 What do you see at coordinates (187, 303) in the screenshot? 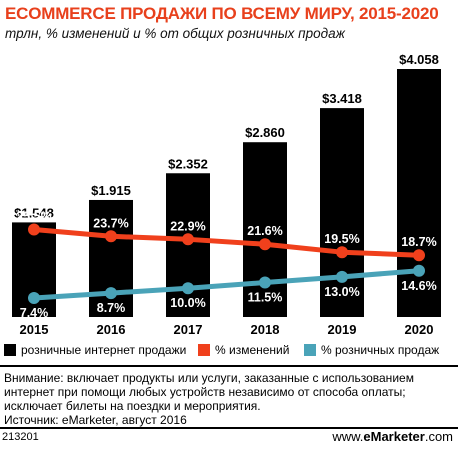
I see `pct-retail-label: 10.0%` at bounding box center [187, 303].